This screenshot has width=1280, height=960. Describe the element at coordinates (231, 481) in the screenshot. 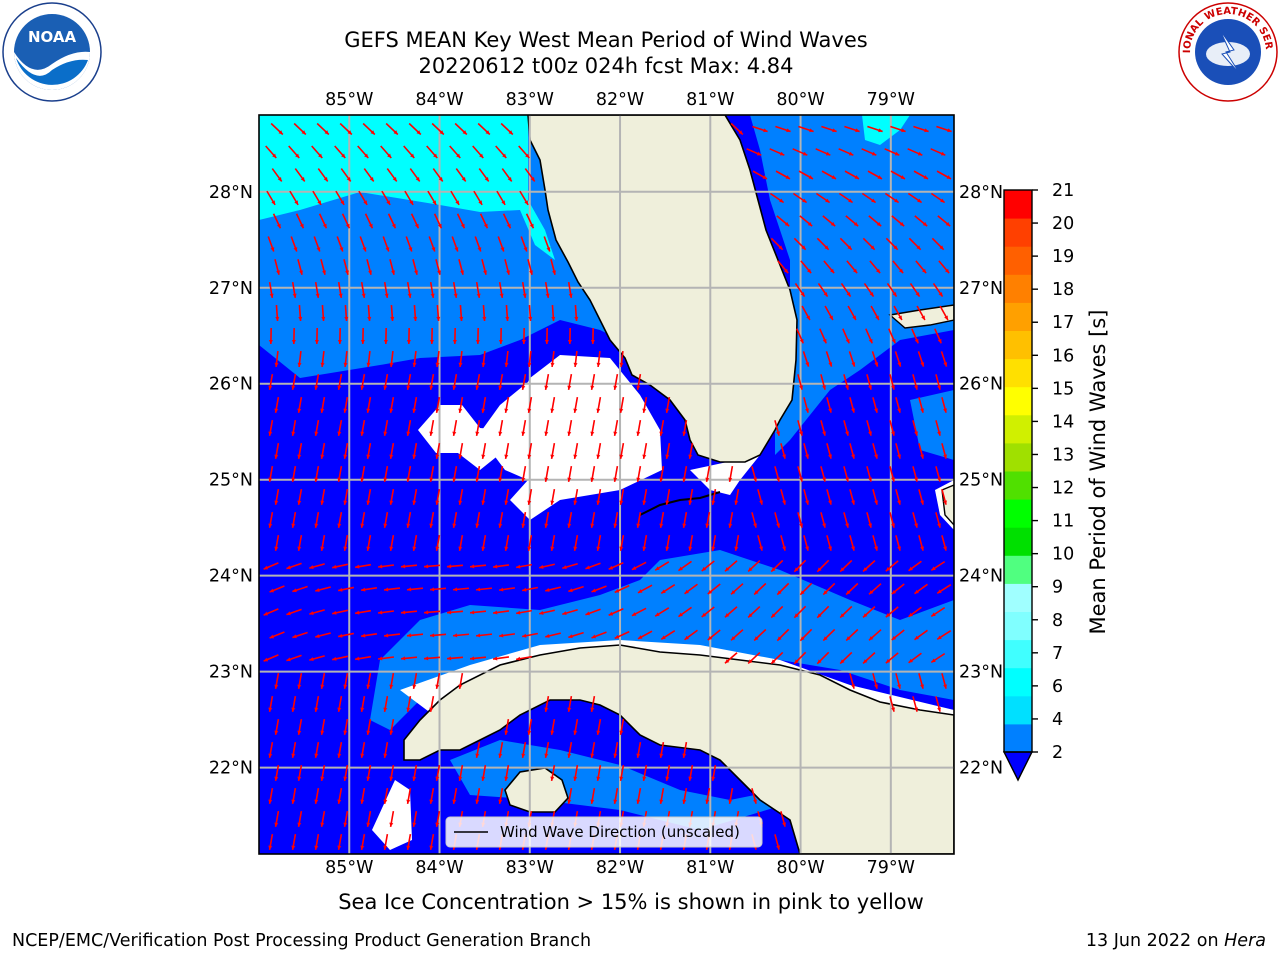

I see `lat-label: 25°N` at that location.